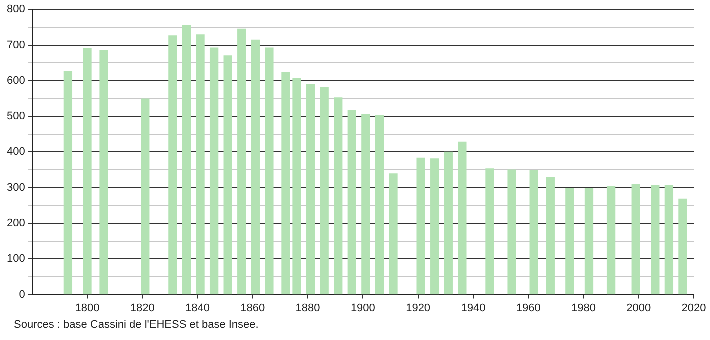  I want to click on x-tick-label: 1900, so click(363, 308).